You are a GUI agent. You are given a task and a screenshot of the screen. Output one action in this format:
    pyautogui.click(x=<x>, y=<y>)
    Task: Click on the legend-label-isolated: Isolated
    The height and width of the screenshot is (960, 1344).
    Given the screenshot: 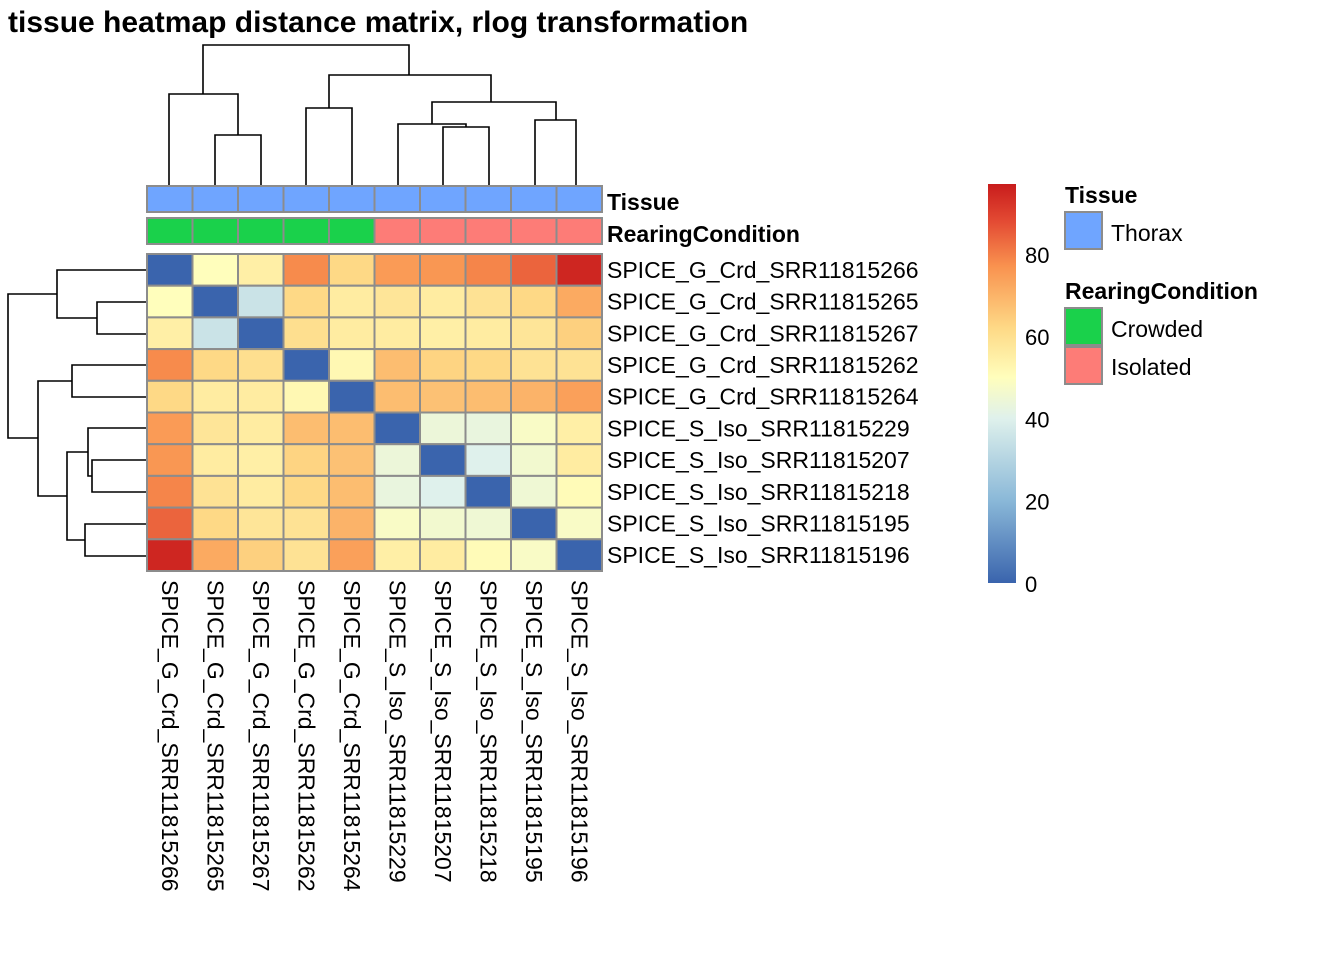 What is the action you would take?
    pyautogui.click(x=1151, y=367)
    